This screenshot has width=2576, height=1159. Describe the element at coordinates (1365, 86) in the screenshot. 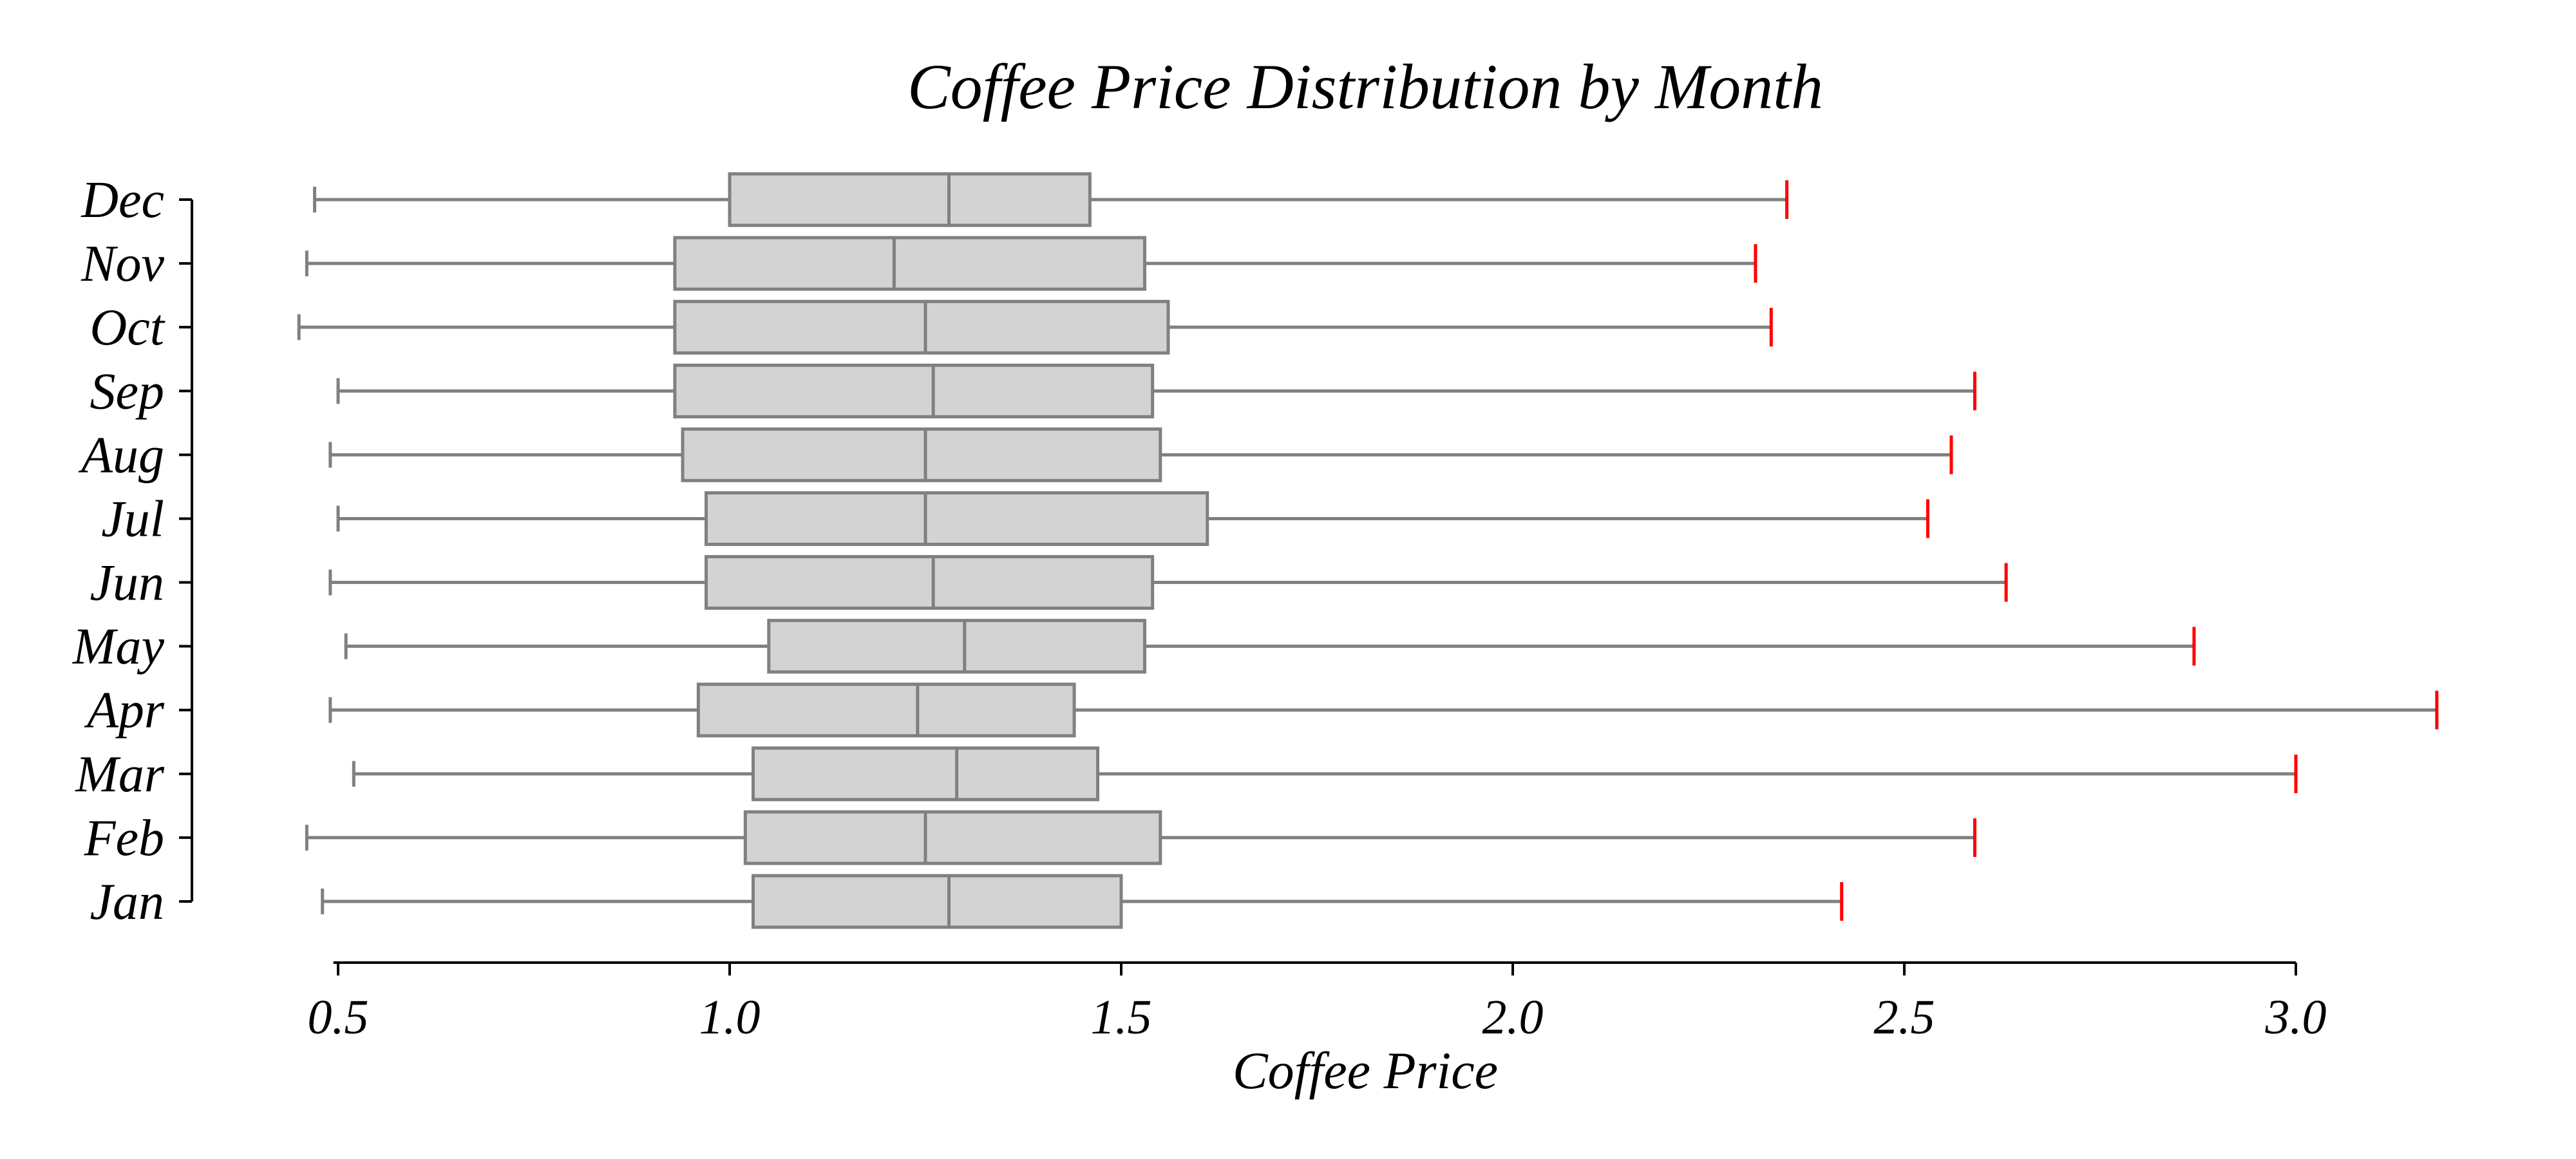

I see `chart-title: Coffee Price Distribution by Month` at that location.